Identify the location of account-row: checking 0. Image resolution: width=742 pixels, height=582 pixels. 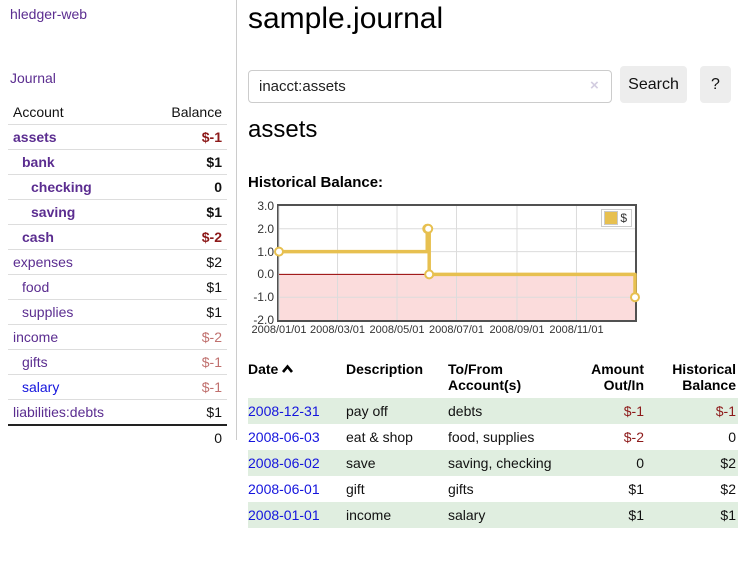
(117, 187).